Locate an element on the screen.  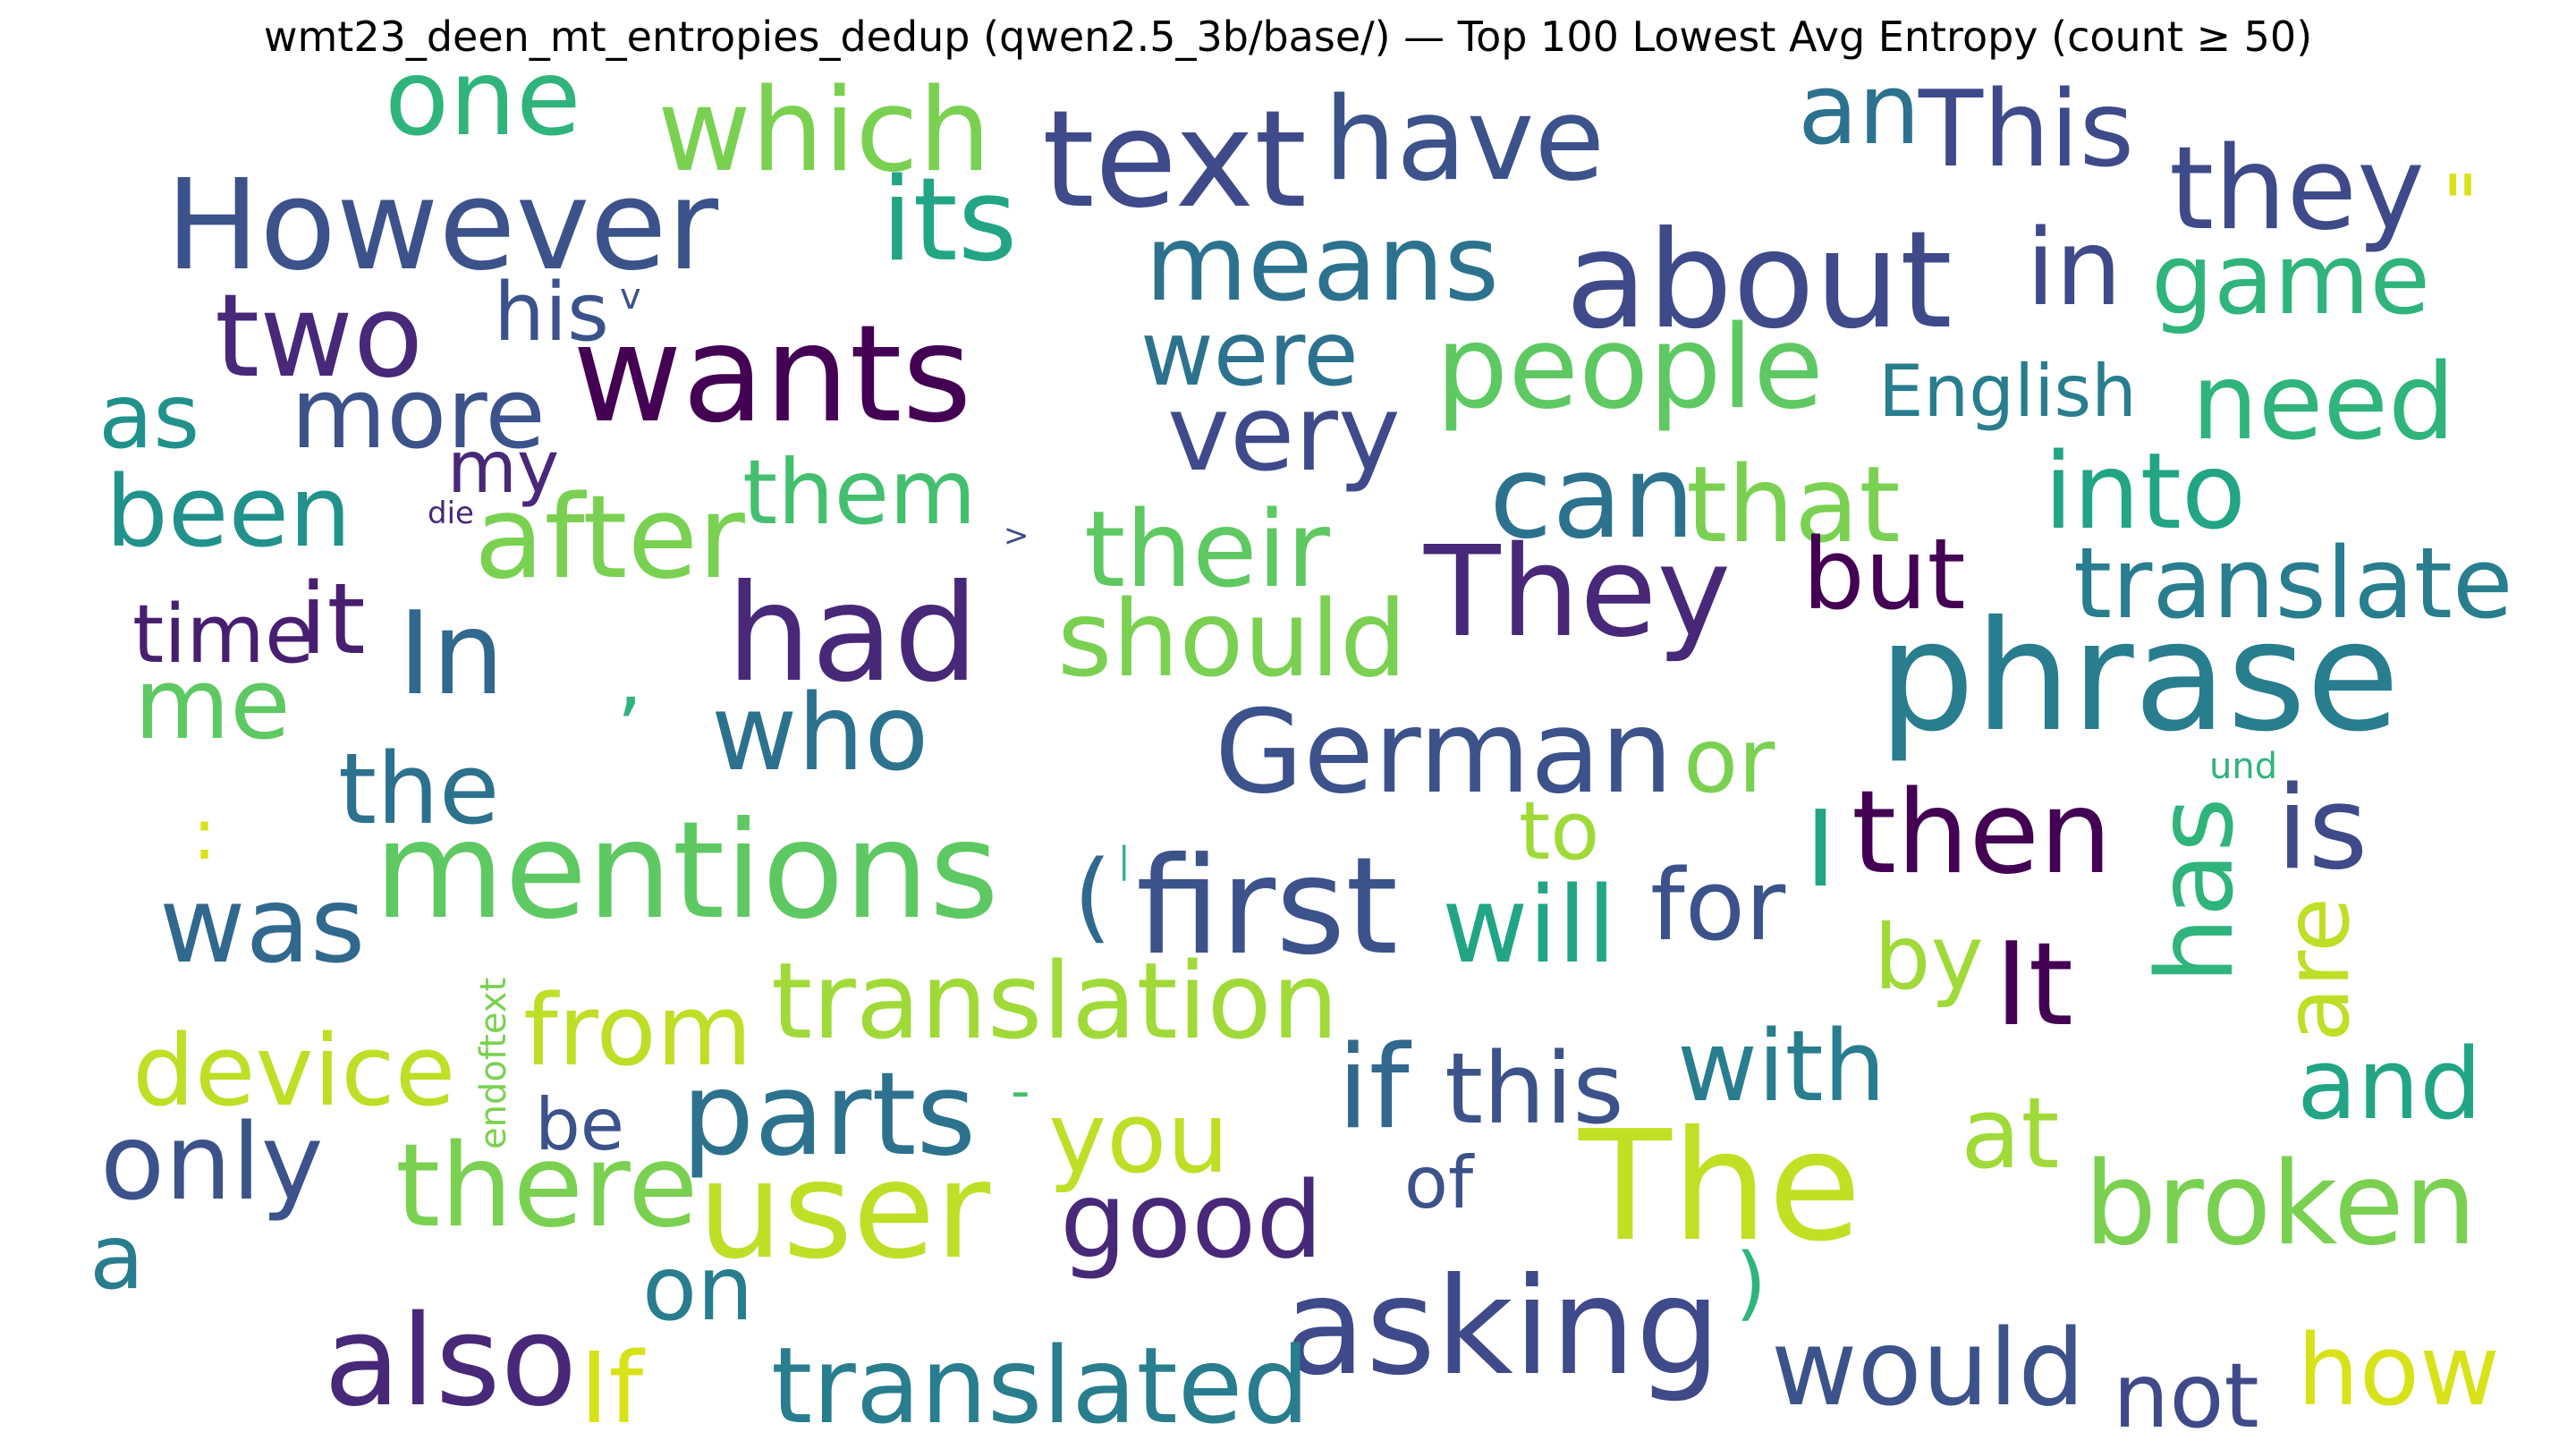
word-2: text is located at coordinates (1174, 160).